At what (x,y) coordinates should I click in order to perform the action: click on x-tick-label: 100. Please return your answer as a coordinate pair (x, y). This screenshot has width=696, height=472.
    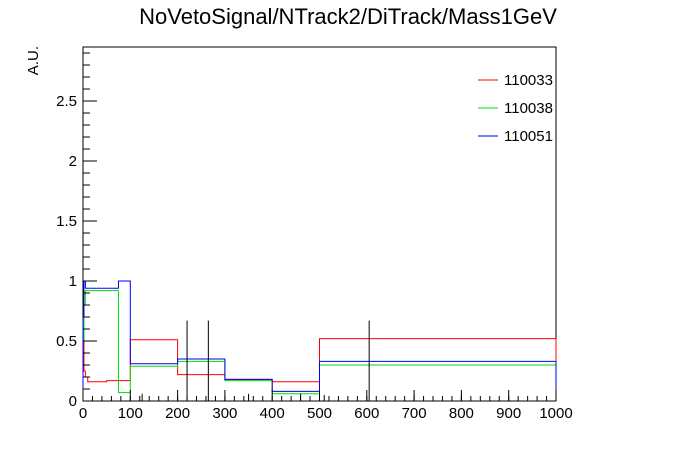
    Looking at the image, I should click on (130, 413).